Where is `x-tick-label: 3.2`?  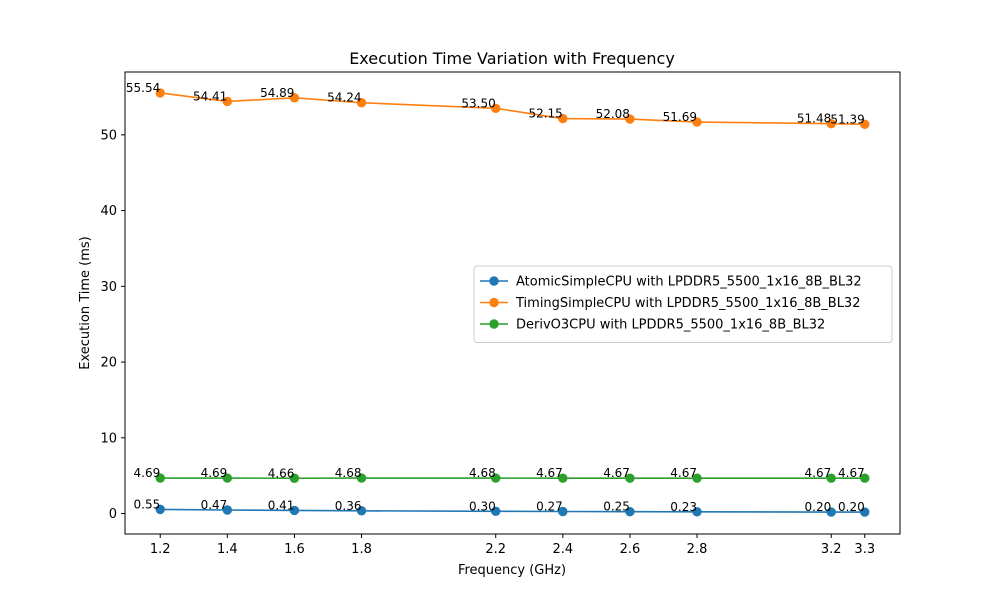 x-tick-label: 3.2 is located at coordinates (831, 549).